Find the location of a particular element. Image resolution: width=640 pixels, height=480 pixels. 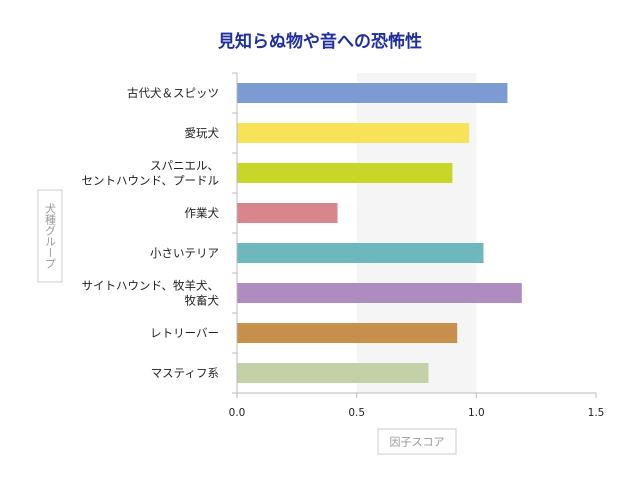

x-axis-title: 因子スコア is located at coordinates (417, 442).